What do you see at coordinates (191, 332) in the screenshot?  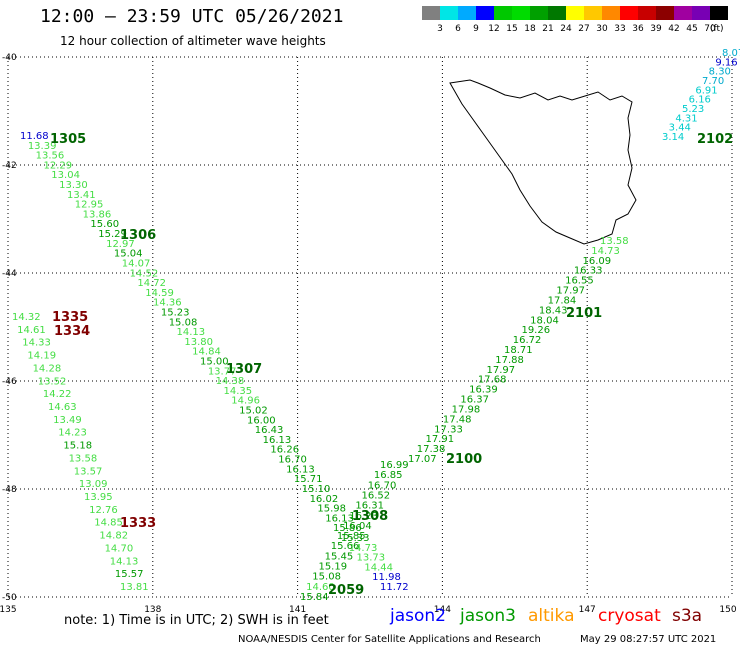 I see `wave-height-value: 14.13` at bounding box center [191, 332].